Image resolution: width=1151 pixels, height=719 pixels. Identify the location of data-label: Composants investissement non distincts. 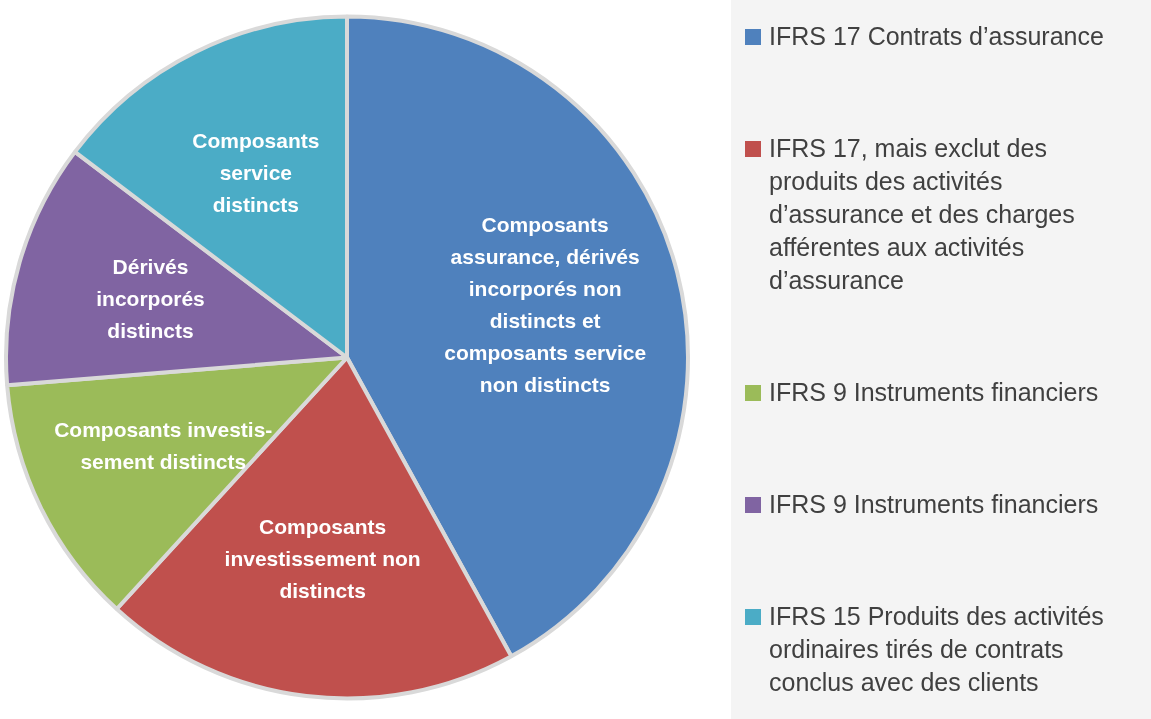
(322, 559).